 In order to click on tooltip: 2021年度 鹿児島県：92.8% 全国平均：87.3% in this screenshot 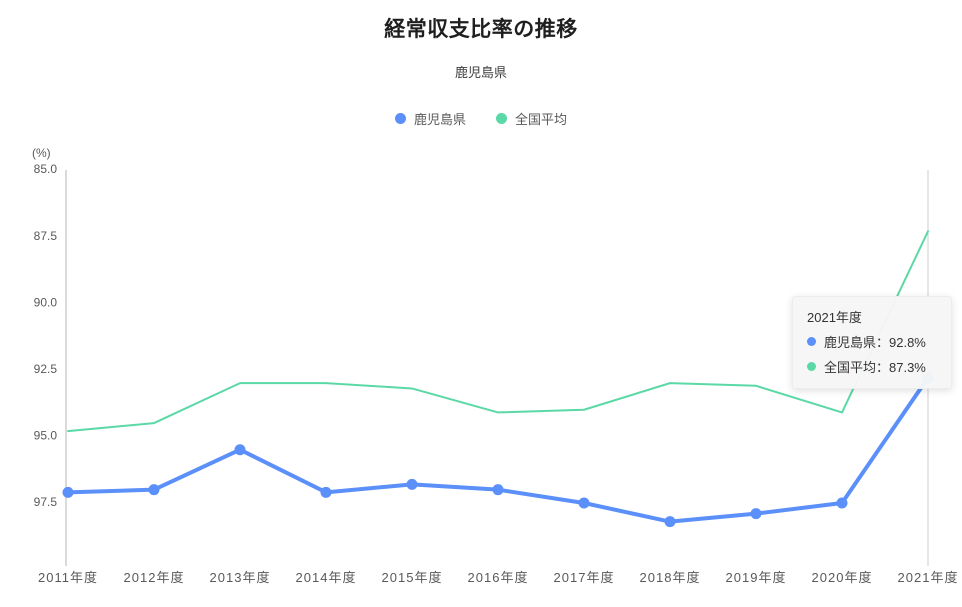, I will do `click(872, 342)`.